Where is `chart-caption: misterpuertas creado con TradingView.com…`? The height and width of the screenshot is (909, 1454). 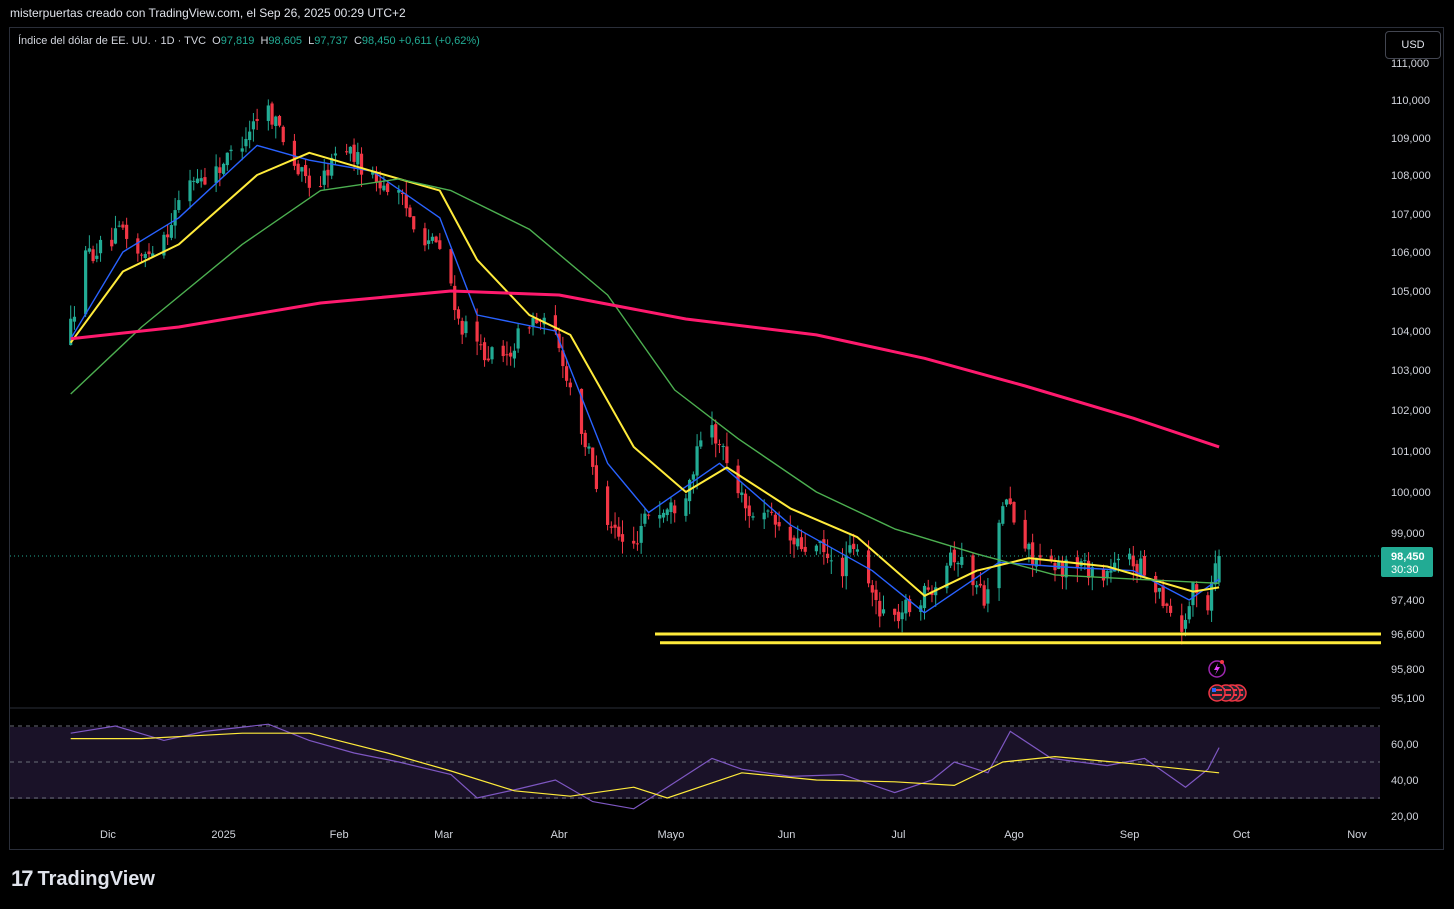
chart-caption: misterpuertas creado con TradingView.com… is located at coordinates (208, 13).